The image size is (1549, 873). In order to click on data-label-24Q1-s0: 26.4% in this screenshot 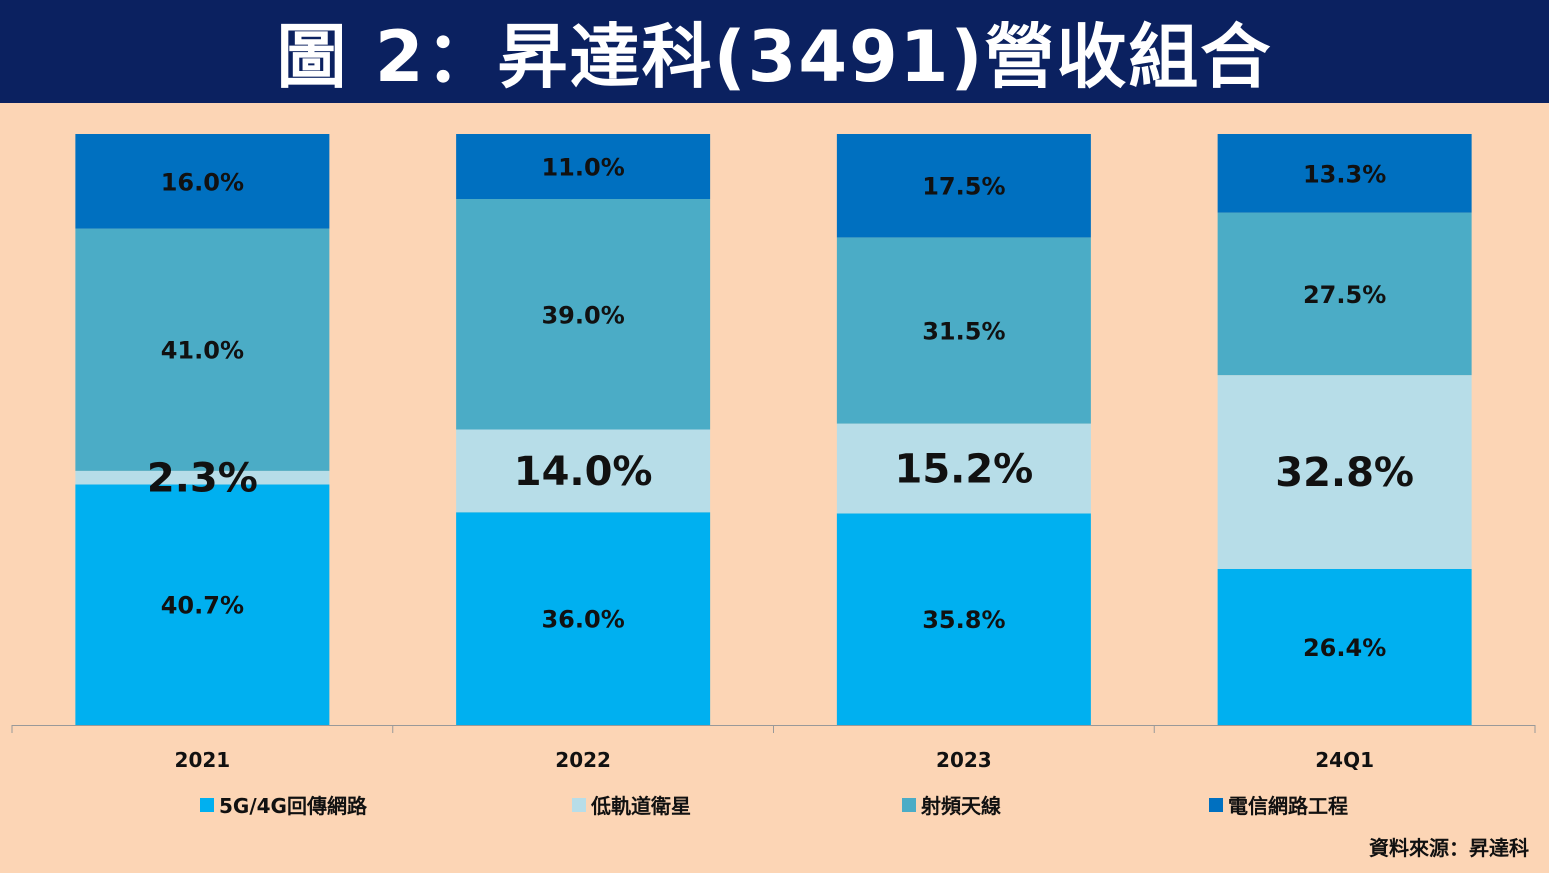, I will do `click(1344, 648)`.